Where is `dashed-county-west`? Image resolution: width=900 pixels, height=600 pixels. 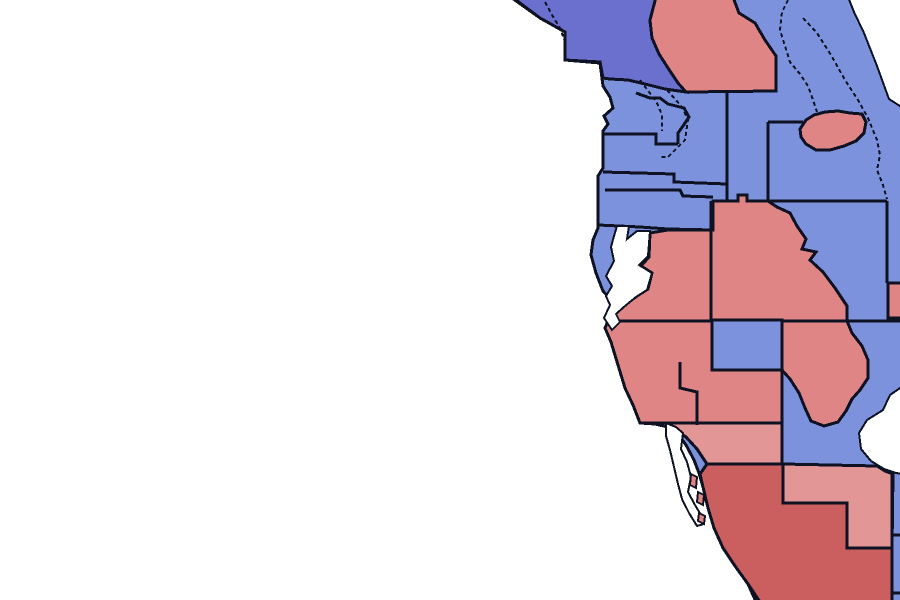
dashed-county-west is located at coordinates (651, 105).